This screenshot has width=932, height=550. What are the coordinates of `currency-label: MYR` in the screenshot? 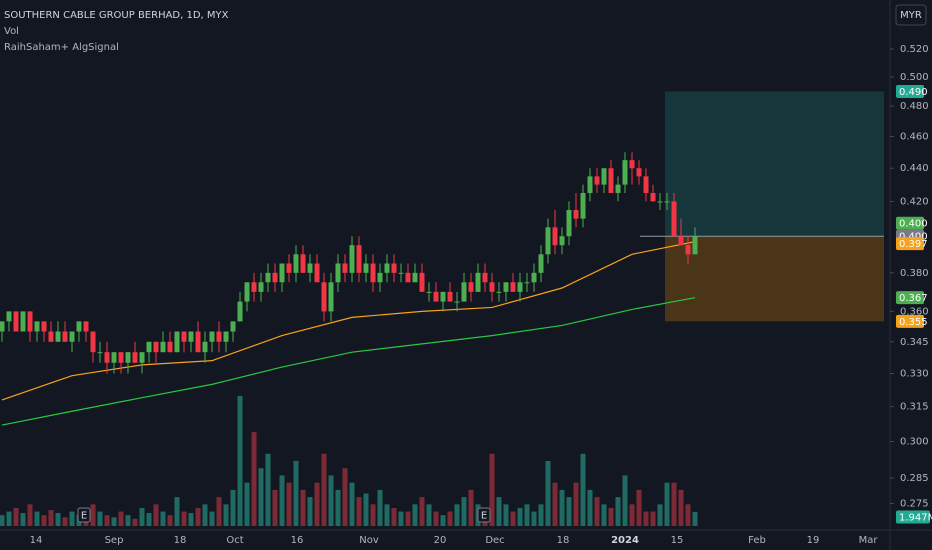 It's located at (911, 15).